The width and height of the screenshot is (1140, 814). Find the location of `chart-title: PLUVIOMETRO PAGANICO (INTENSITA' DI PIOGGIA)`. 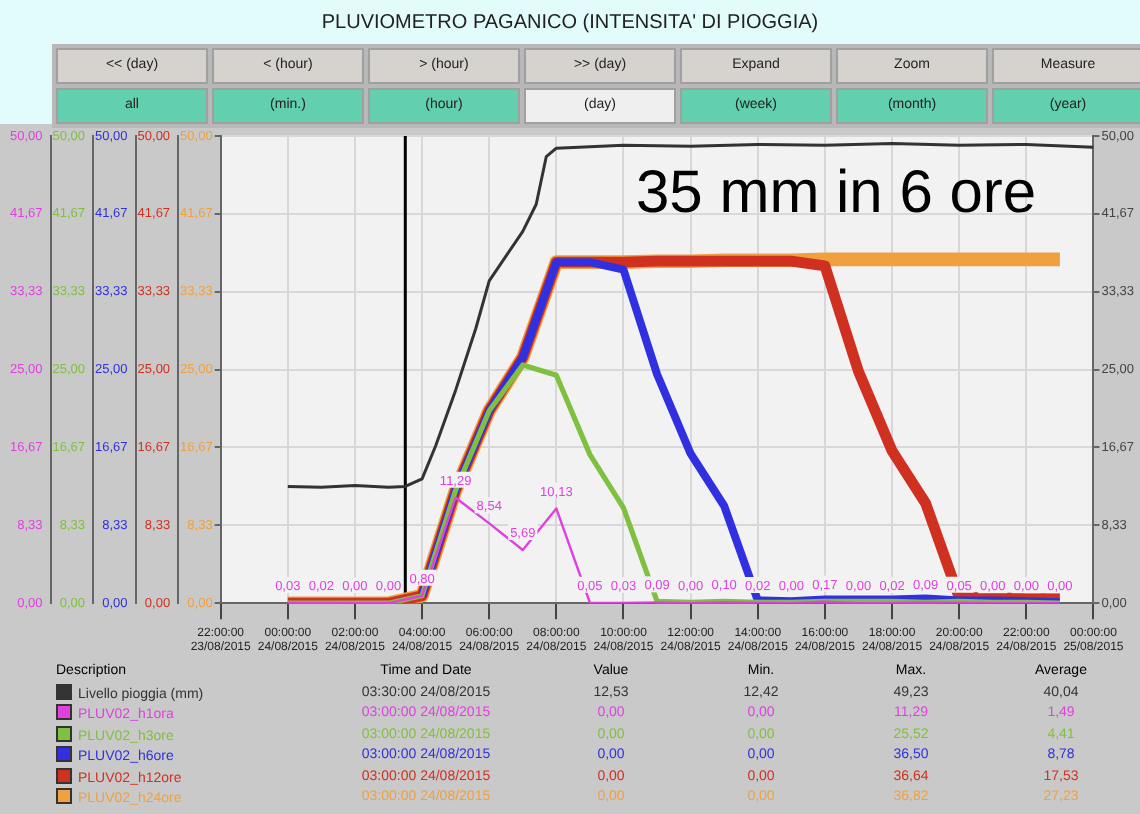

chart-title: PLUVIOMETRO PAGANICO (INTENSITA' DI PIOGGIA) is located at coordinates (570, 23).